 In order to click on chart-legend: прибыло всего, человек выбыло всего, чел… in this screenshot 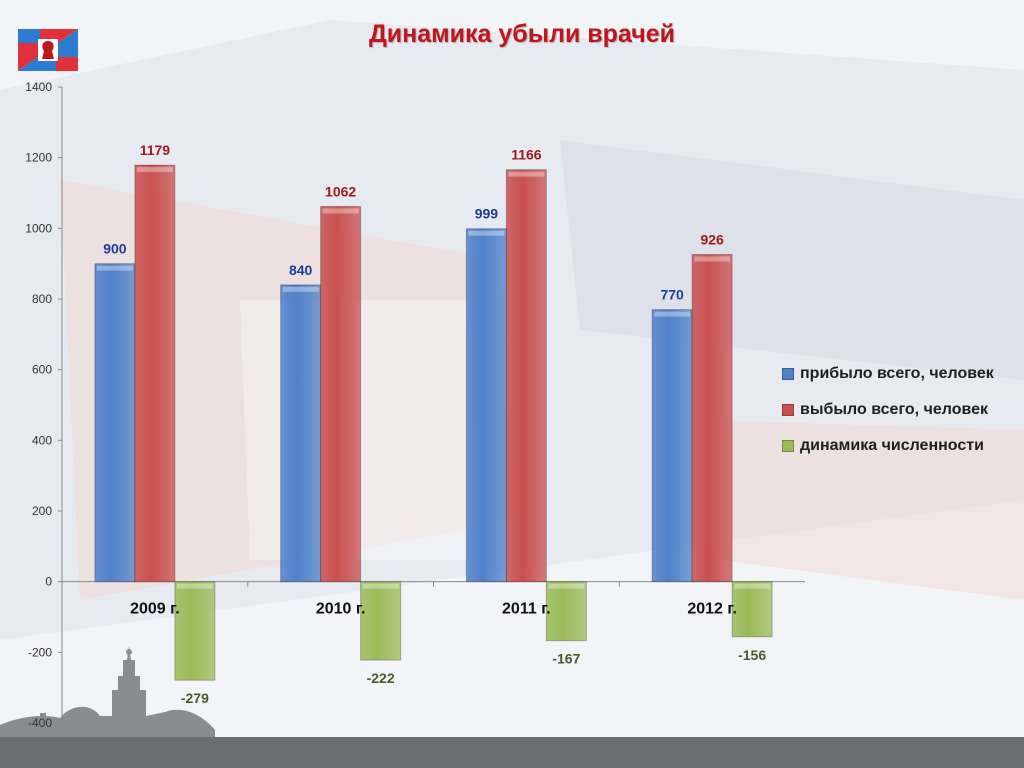, I will do `click(888, 416)`.